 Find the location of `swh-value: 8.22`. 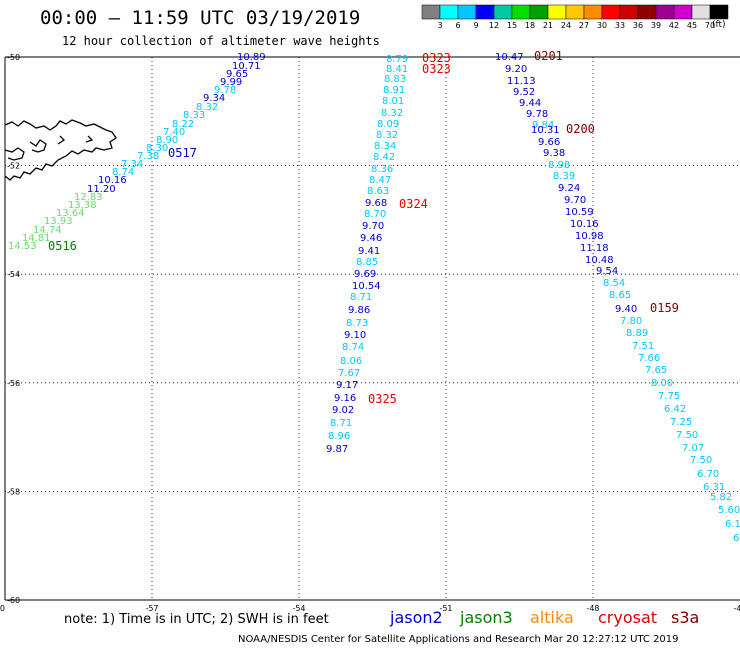

swh-value: 8.22 is located at coordinates (183, 124).